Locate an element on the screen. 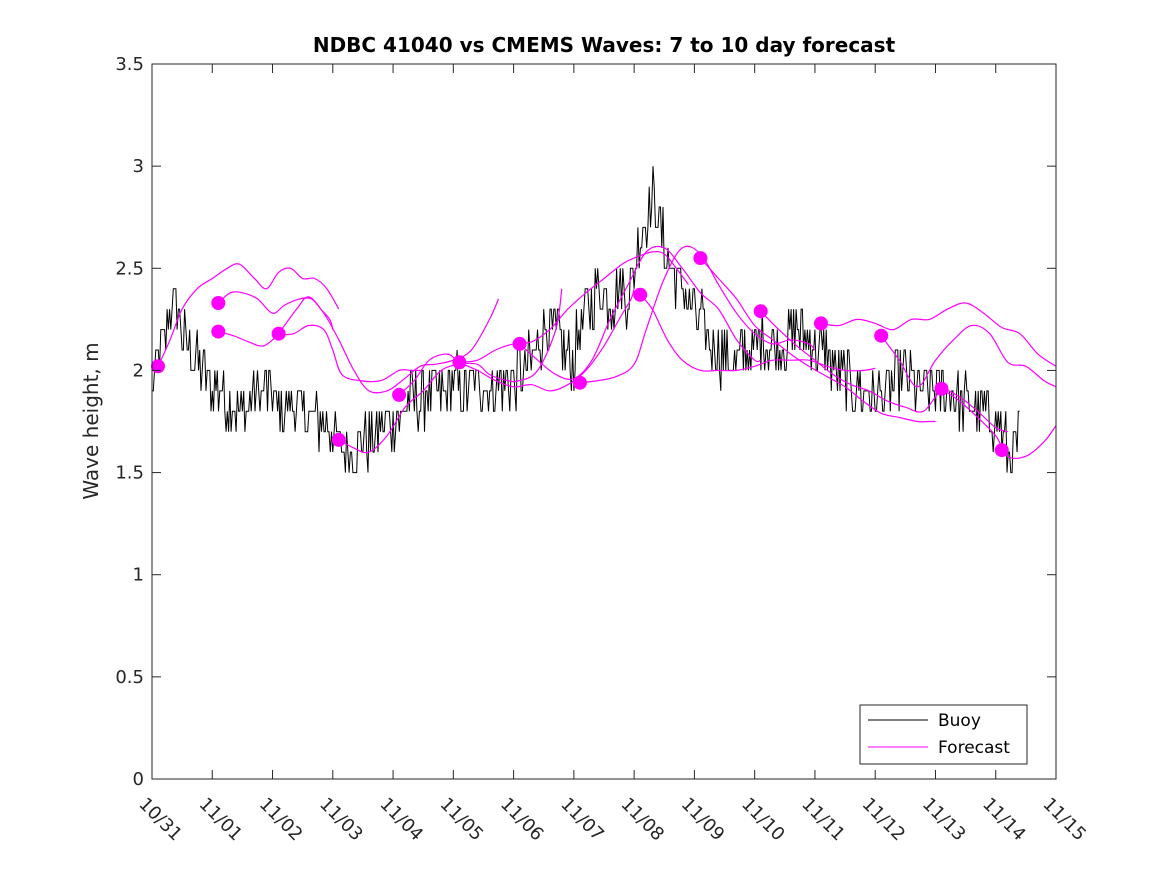 Image resolution: width=1167 pixels, height=875 pixels. y-tick-label: 0.5 is located at coordinates (129, 677).